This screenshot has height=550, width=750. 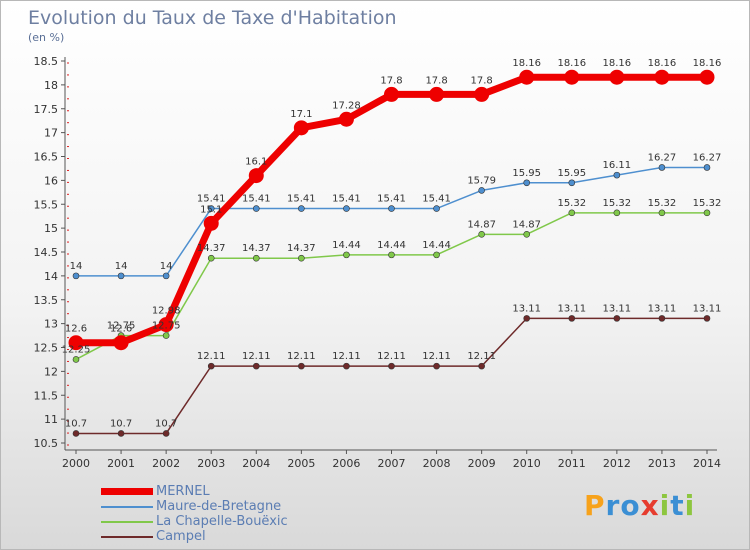 I want to click on data-label-la-chapelle-bou-xic: 12.25, so click(x=76, y=349).